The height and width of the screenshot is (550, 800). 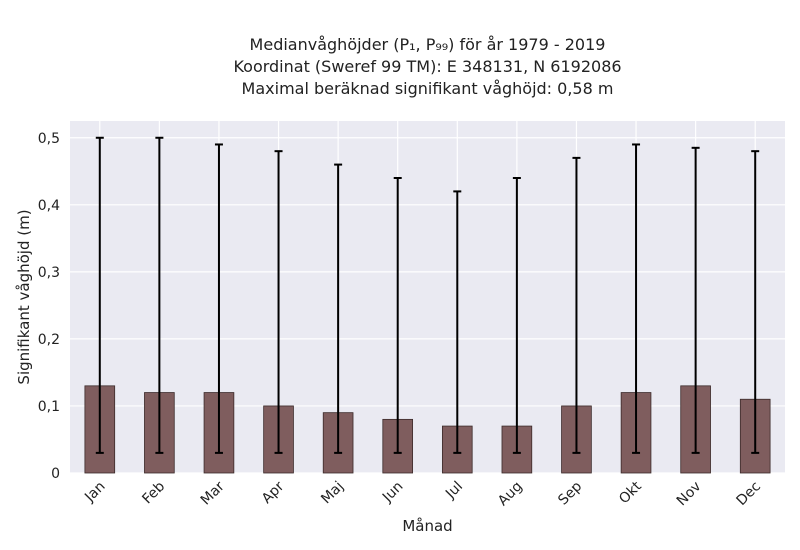 What do you see at coordinates (576, 305) in the screenshot?
I see `error-bar-sep` at bounding box center [576, 305].